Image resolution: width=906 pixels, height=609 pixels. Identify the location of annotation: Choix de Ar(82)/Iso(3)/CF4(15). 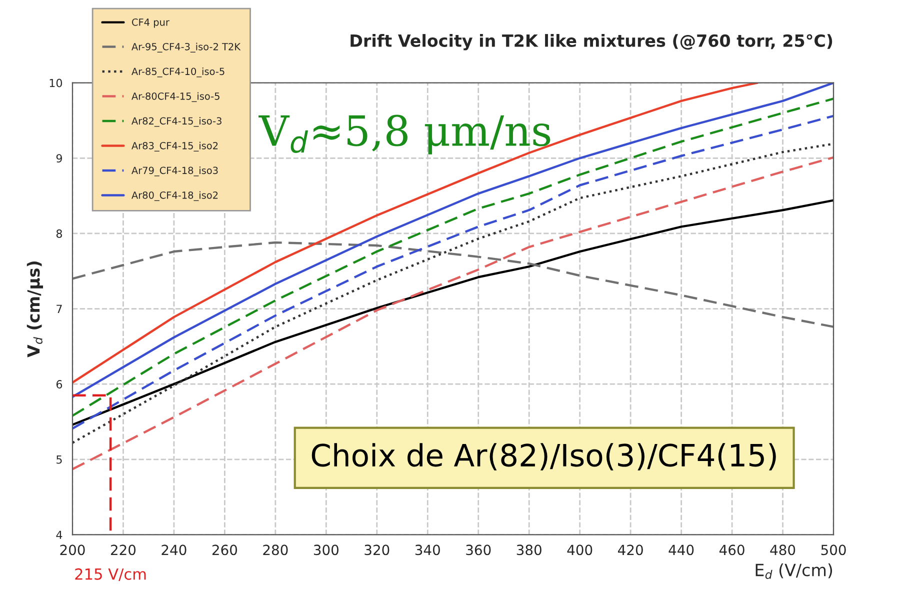
(544, 456).